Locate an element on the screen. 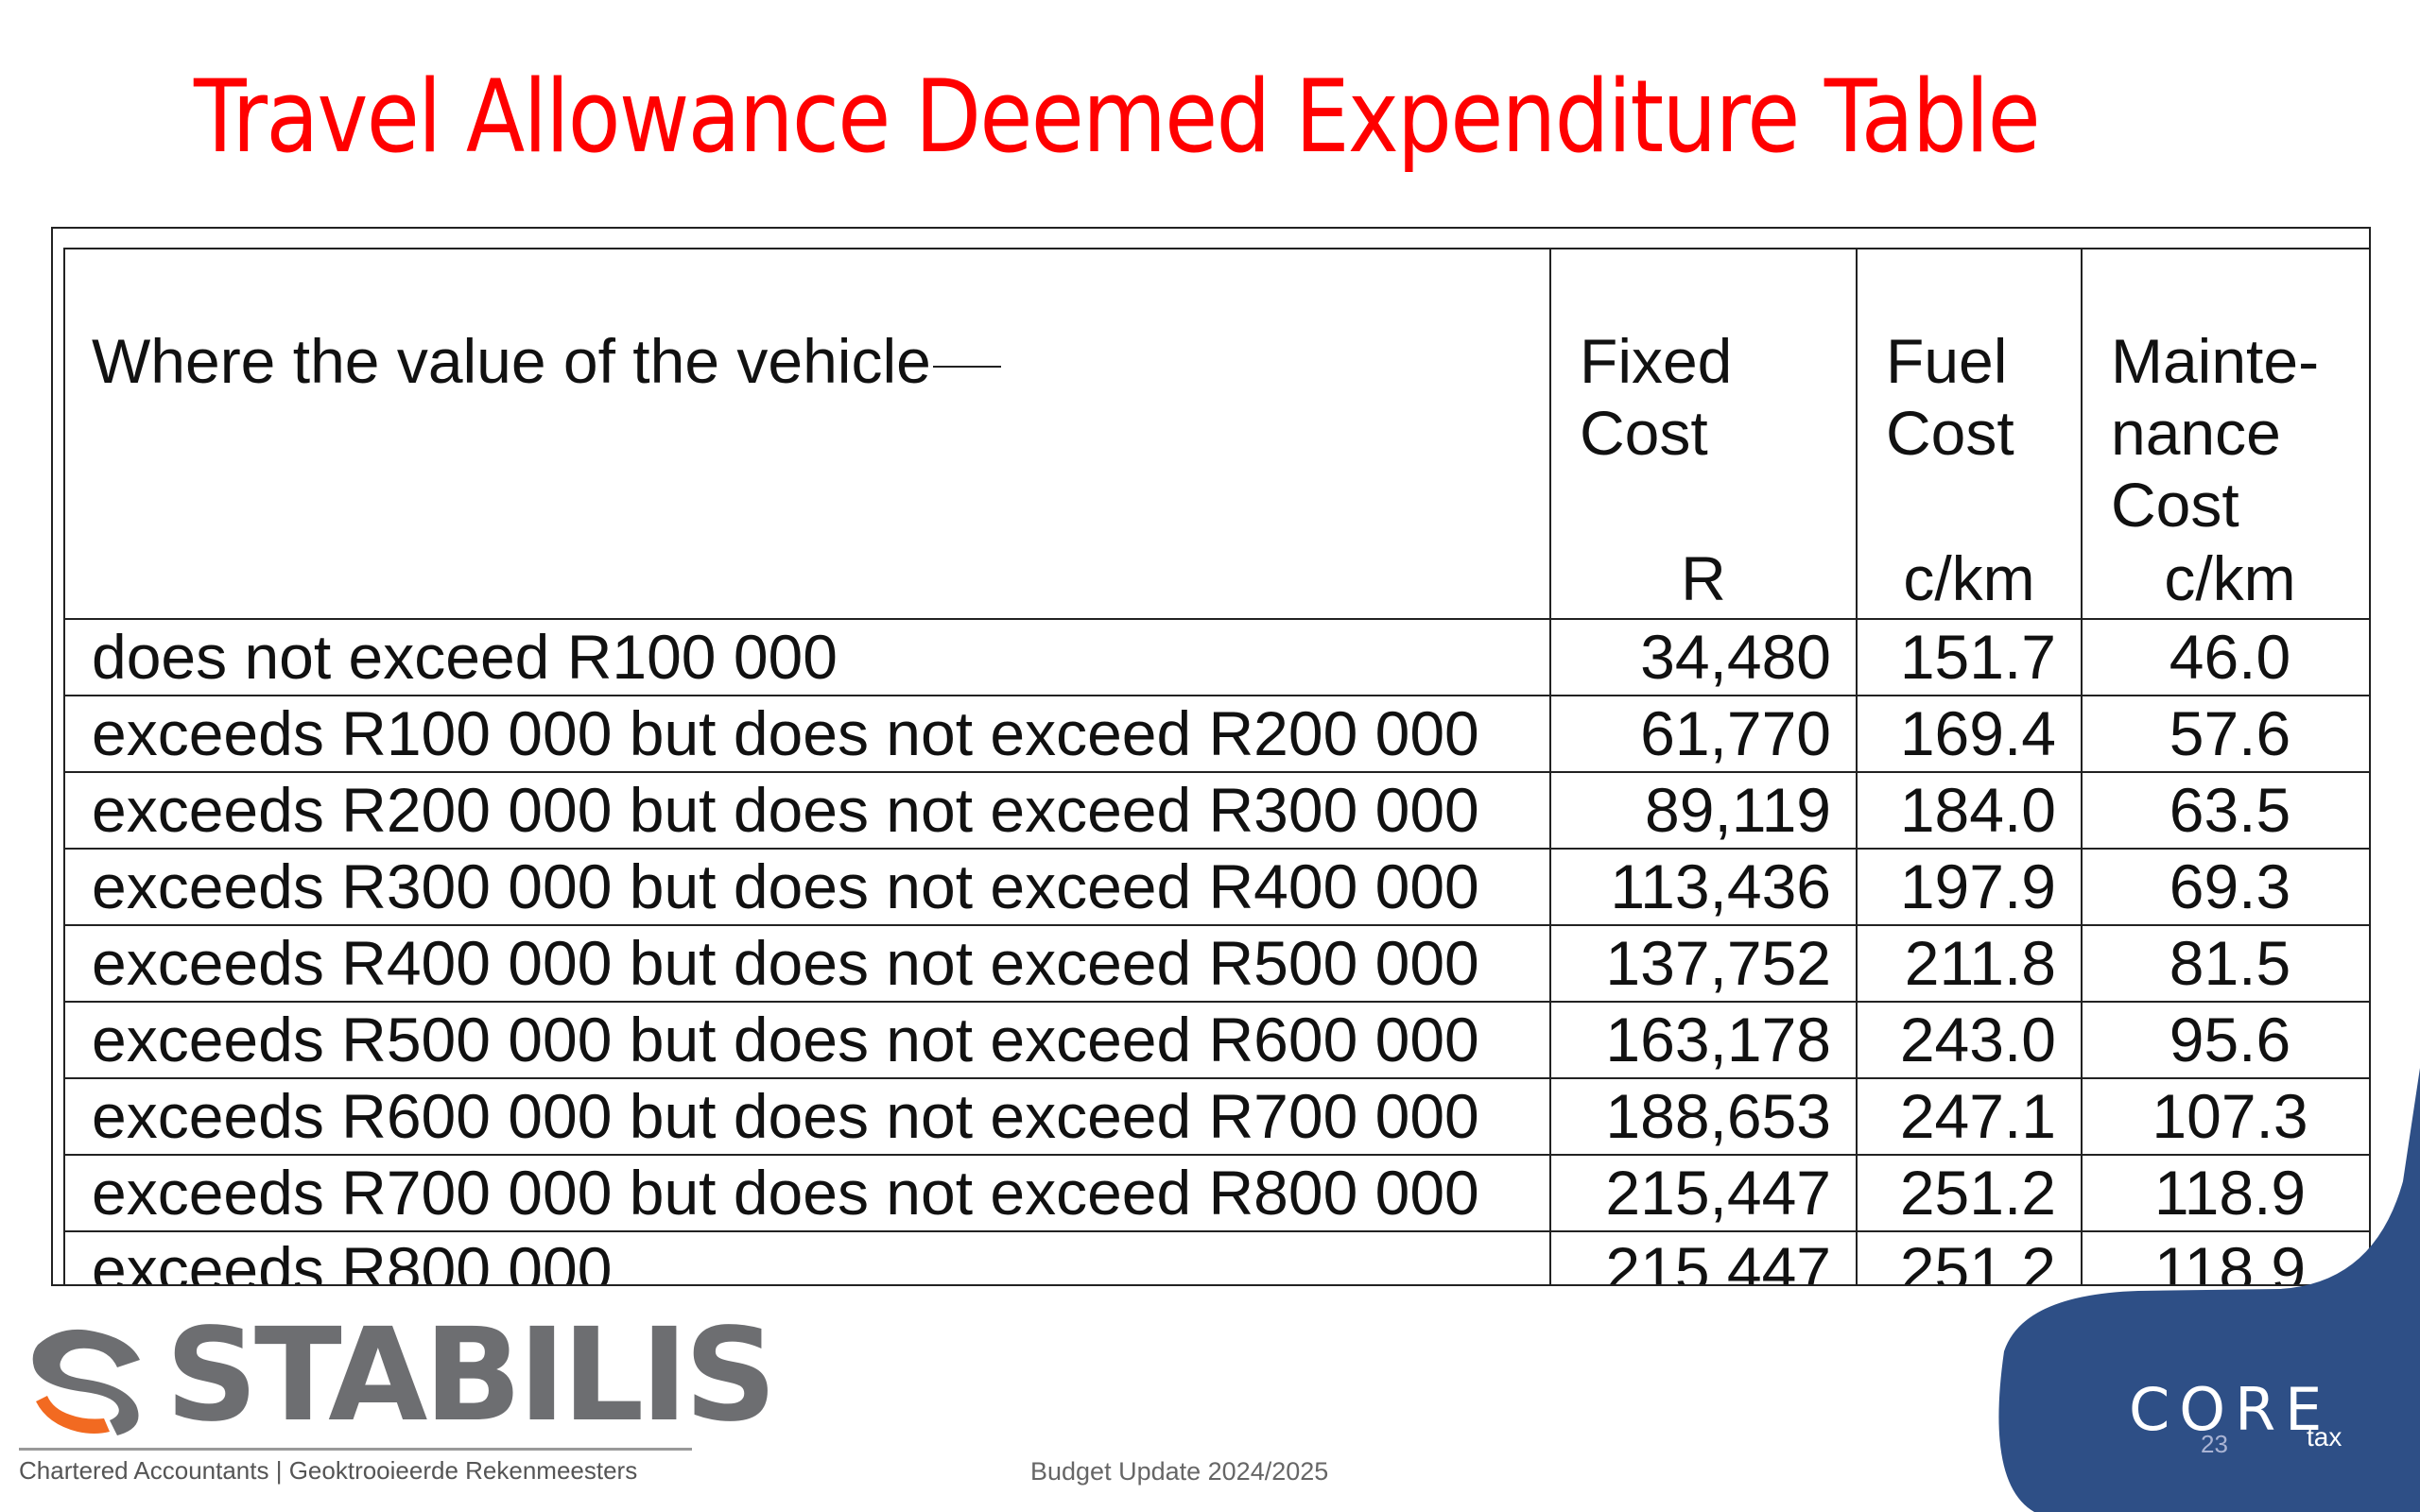 Image resolution: width=2420 pixels, height=1512 pixels. row-fixed-cost: 34,480 is located at coordinates (1703, 657).